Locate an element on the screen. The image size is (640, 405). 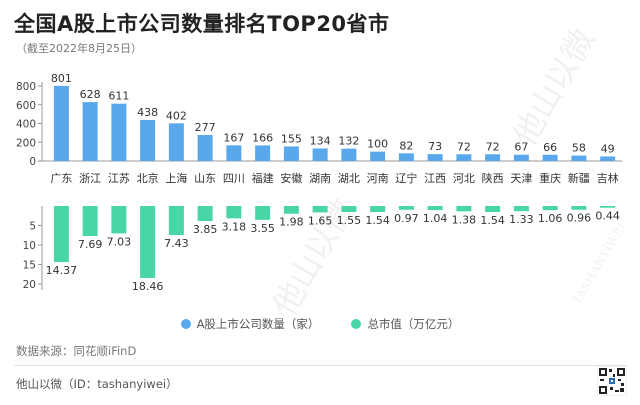
data-label-company-count: 628 is located at coordinates (90, 94).